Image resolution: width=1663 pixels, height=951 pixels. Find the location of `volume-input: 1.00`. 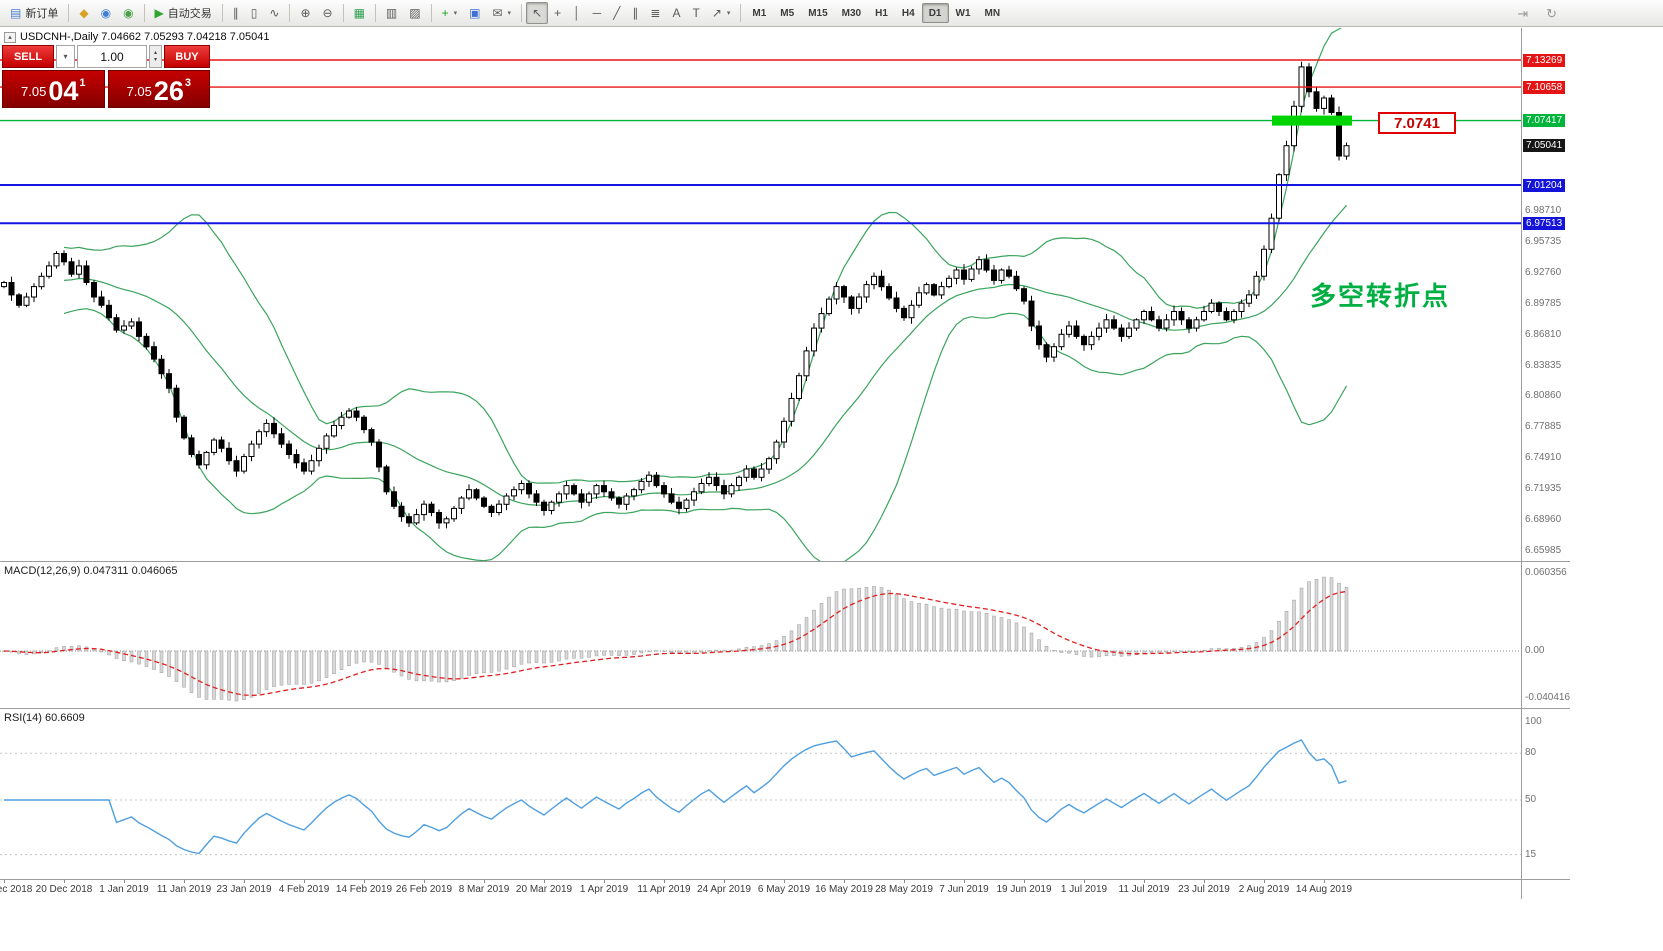

volume-input: 1.00 is located at coordinates (112, 56).